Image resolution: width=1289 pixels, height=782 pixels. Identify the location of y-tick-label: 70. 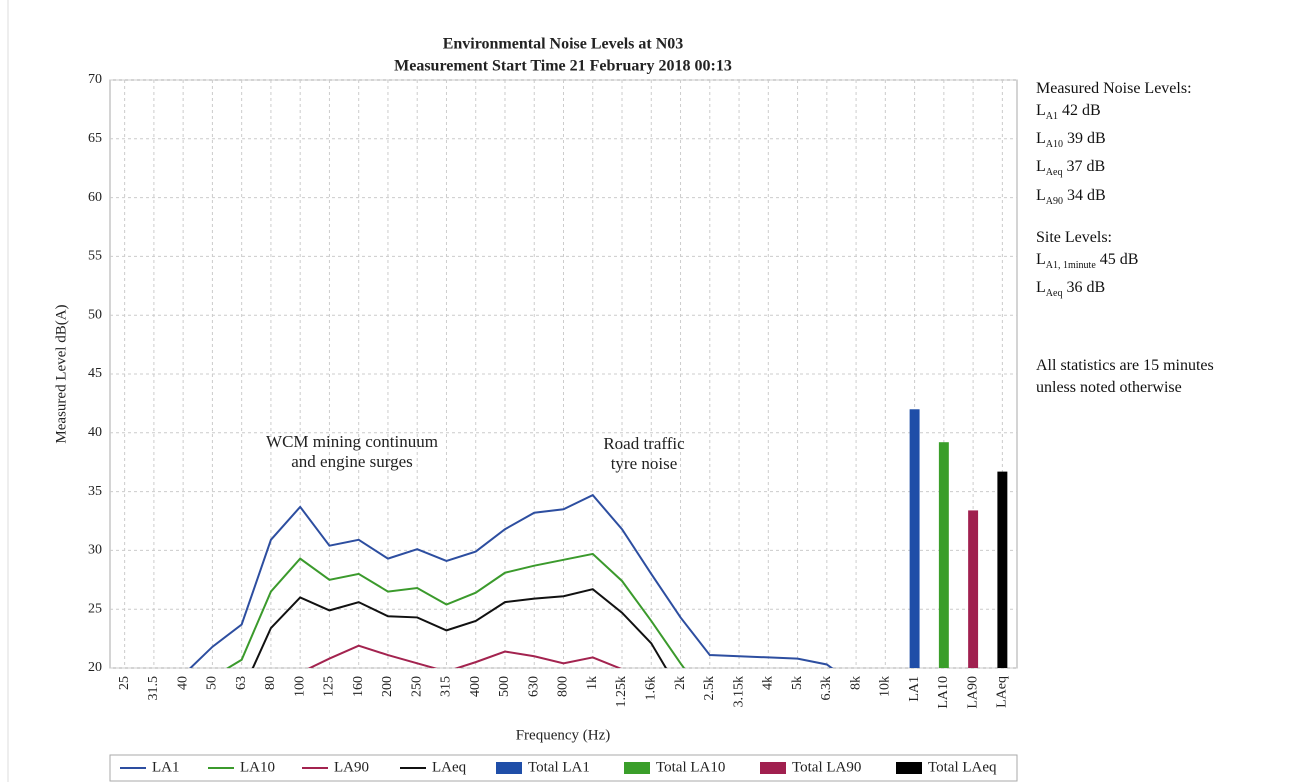
(95, 79).